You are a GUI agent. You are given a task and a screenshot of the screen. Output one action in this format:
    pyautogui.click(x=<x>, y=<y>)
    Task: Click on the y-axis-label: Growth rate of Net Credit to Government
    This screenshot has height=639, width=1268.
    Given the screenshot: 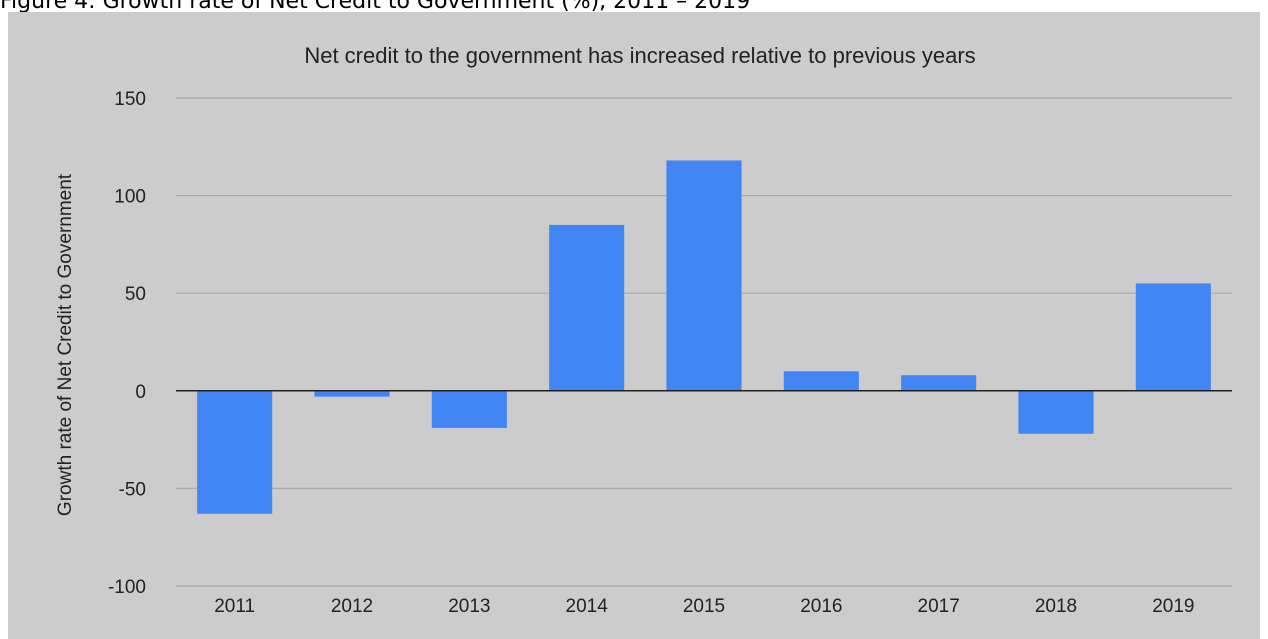 What is the action you would take?
    pyautogui.click(x=65, y=344)
    